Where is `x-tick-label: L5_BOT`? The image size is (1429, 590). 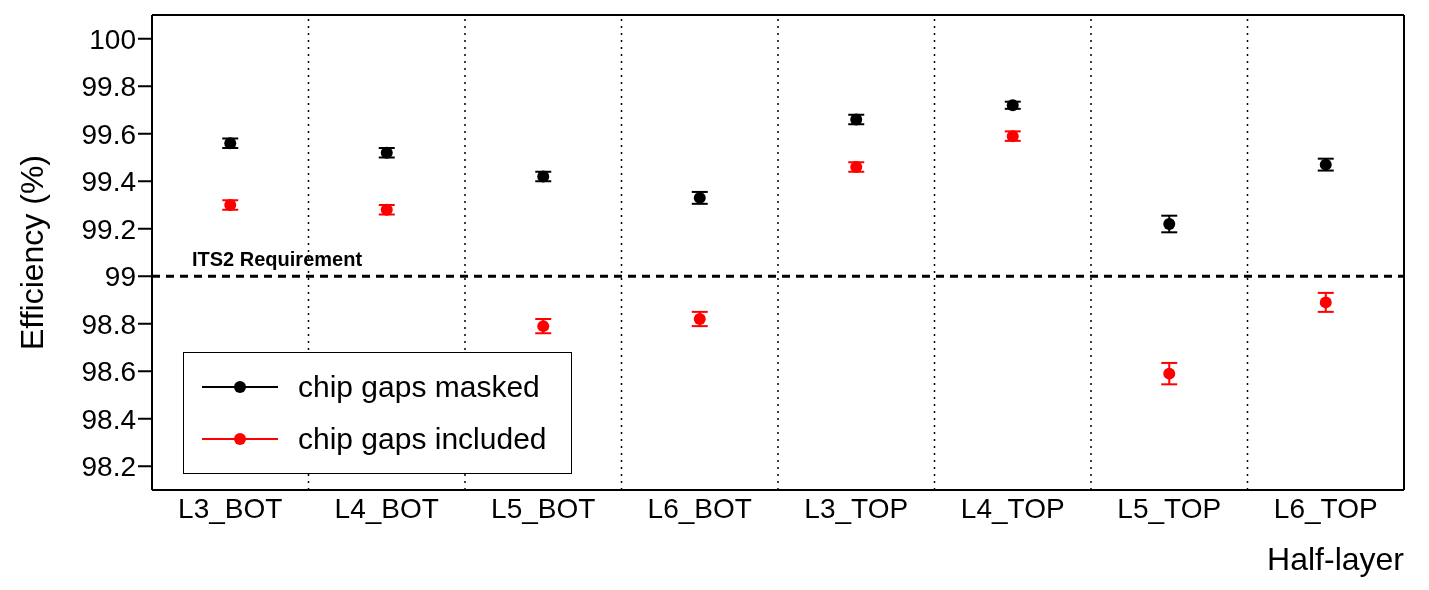
x-tick-label: L5_BOT is located at coordinates (543, 508).